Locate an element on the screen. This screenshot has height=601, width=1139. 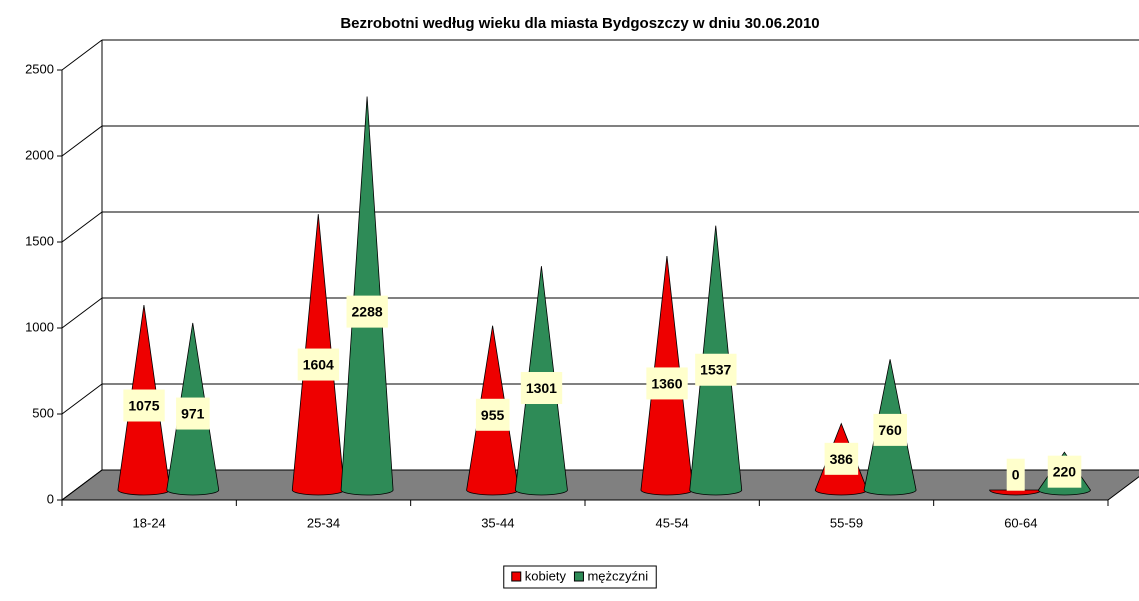
y-tick-label: 0 is located at coordinates (50, 498).